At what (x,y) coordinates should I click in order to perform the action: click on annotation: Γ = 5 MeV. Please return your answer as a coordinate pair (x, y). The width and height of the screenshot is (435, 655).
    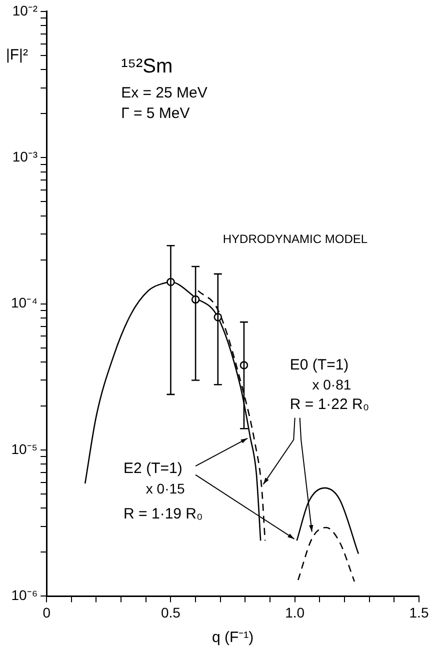
    Looking at the image, I should click on (155, 113).